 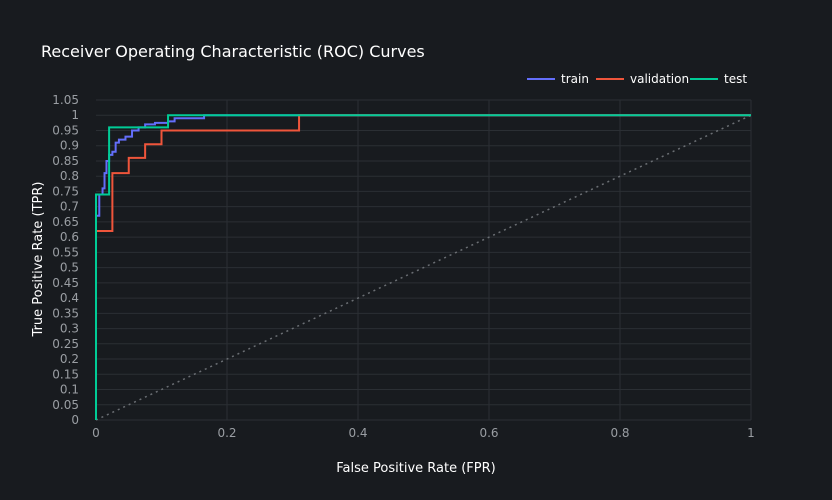 I want to click on y-tick-label: 0.95, so click(x=65, y=130).